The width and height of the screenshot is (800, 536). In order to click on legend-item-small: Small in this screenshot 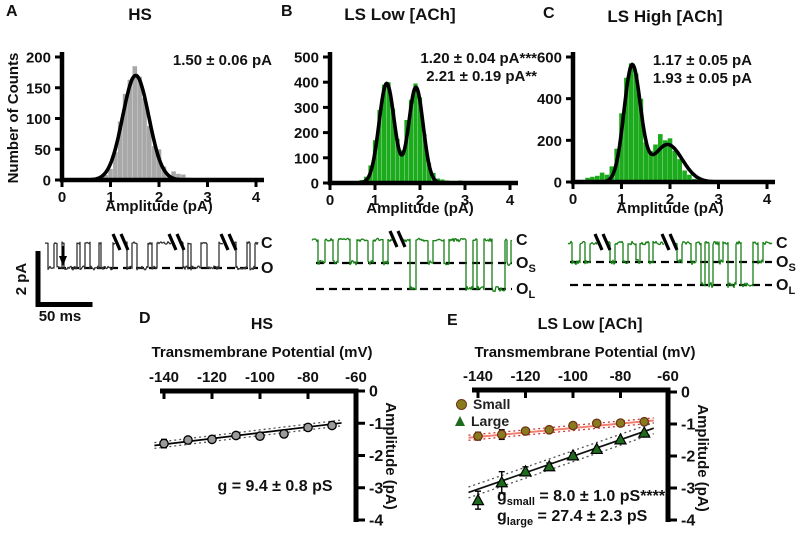, I will do `click(483, 404)`.